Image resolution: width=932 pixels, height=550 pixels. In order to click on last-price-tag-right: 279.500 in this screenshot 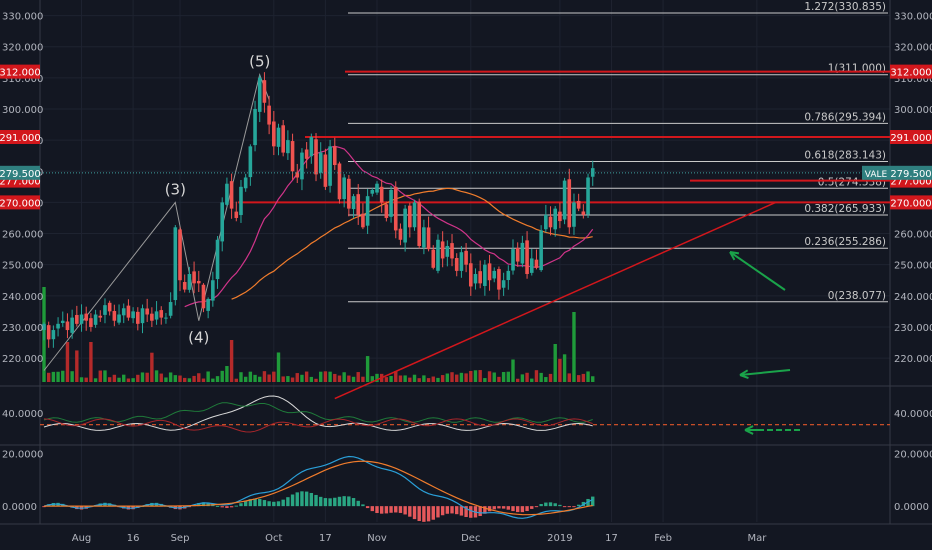, I will do `click(910, 174)`.